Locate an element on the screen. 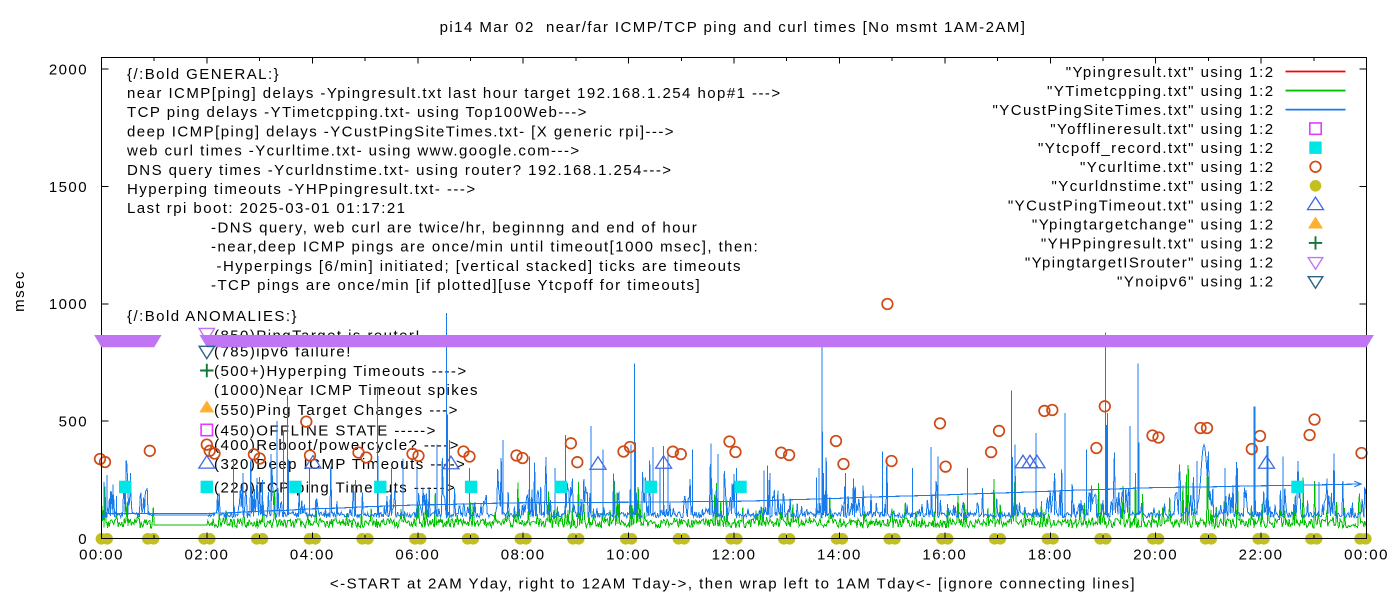 The height and width of the screenshot is (605, 1400). svg-text: 18:00 is located at coordinates (1050, 555).